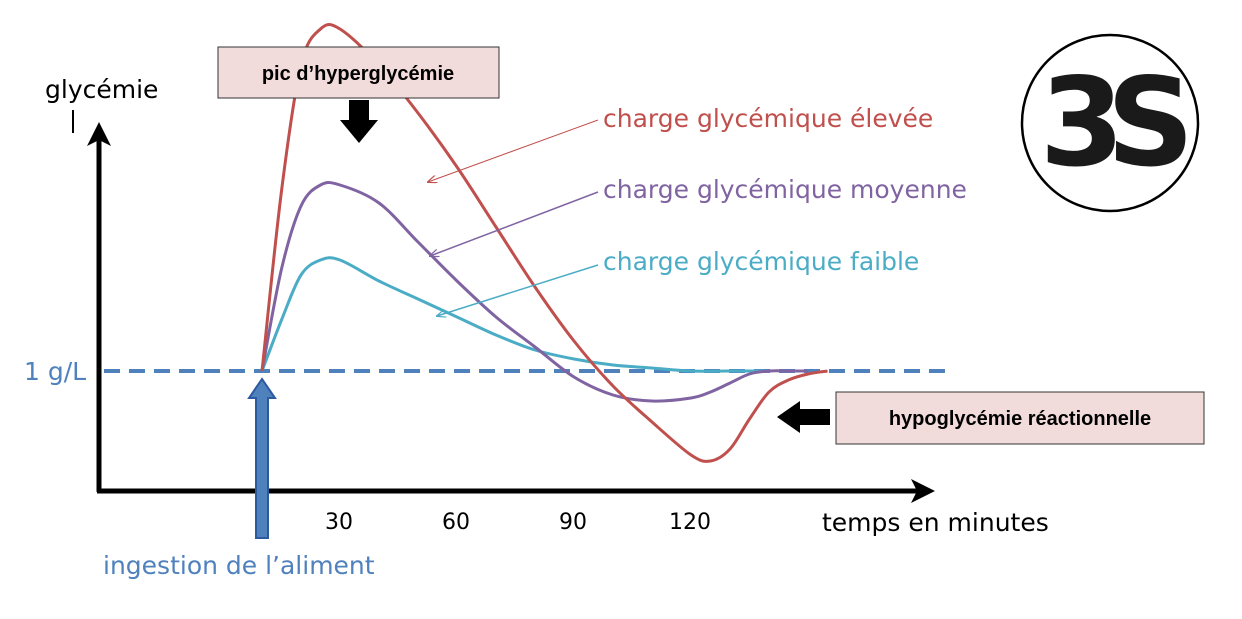 This screenshot has width=1242, height=619. What do you see at coordinates (359, 121) in the screenshot?
I see `peak-arrow` at bounding box center [359, 121].